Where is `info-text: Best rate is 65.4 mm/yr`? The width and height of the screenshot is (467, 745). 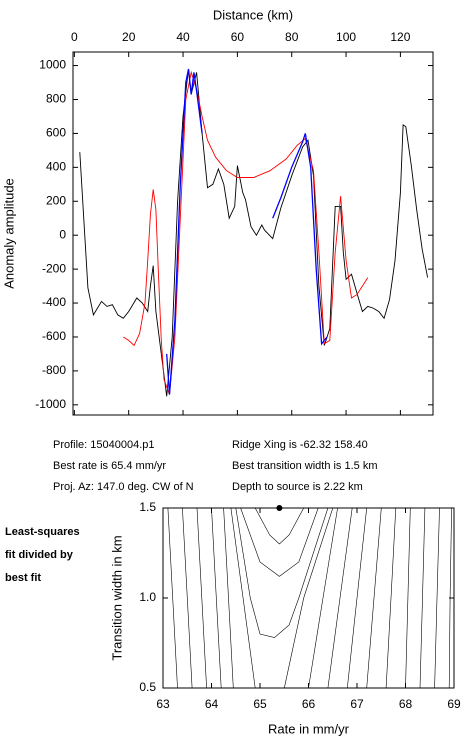 info-text: Best rate is 65.4 mm/yr is located at coordinates (109, 466).